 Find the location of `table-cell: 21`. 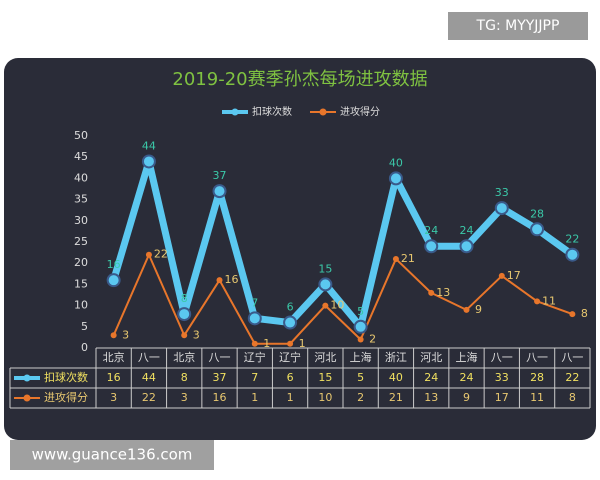

table-cell: 21 is located at coordinates (396, 397).